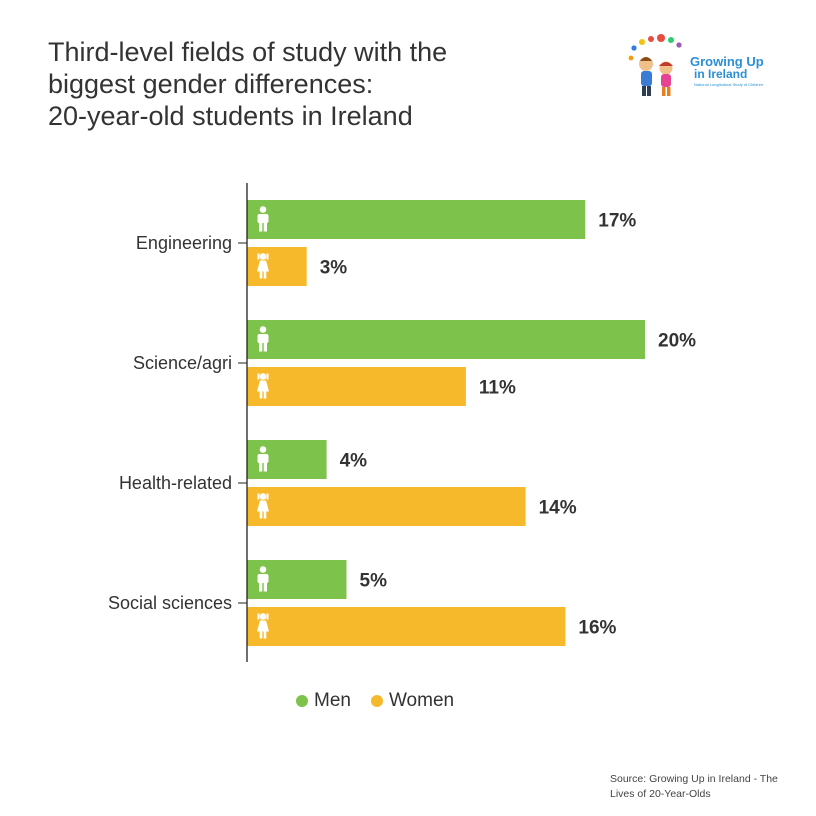  Describe the element at coordinates (170, 603) in the screenshot. I see `category-label: Social sciences` at that location.